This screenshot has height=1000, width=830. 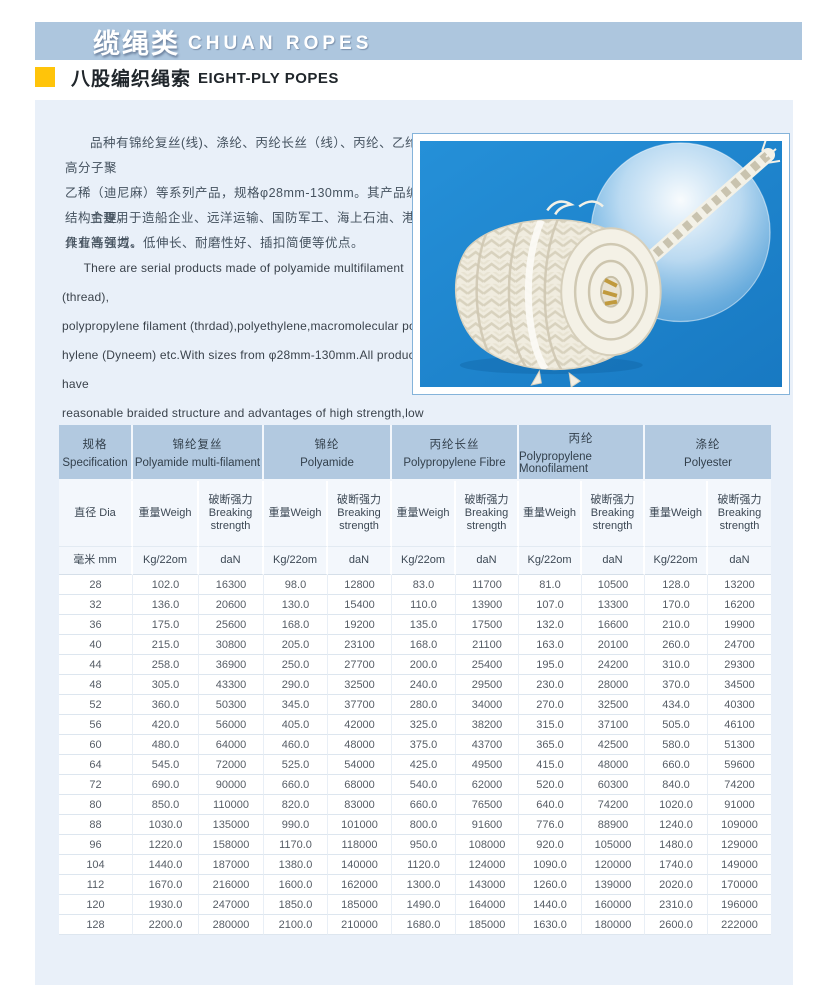 What do you see at coordinates (424, 785) in the screenshot?
I see `table-cell: 540.0` at bounding box center [424, 785].